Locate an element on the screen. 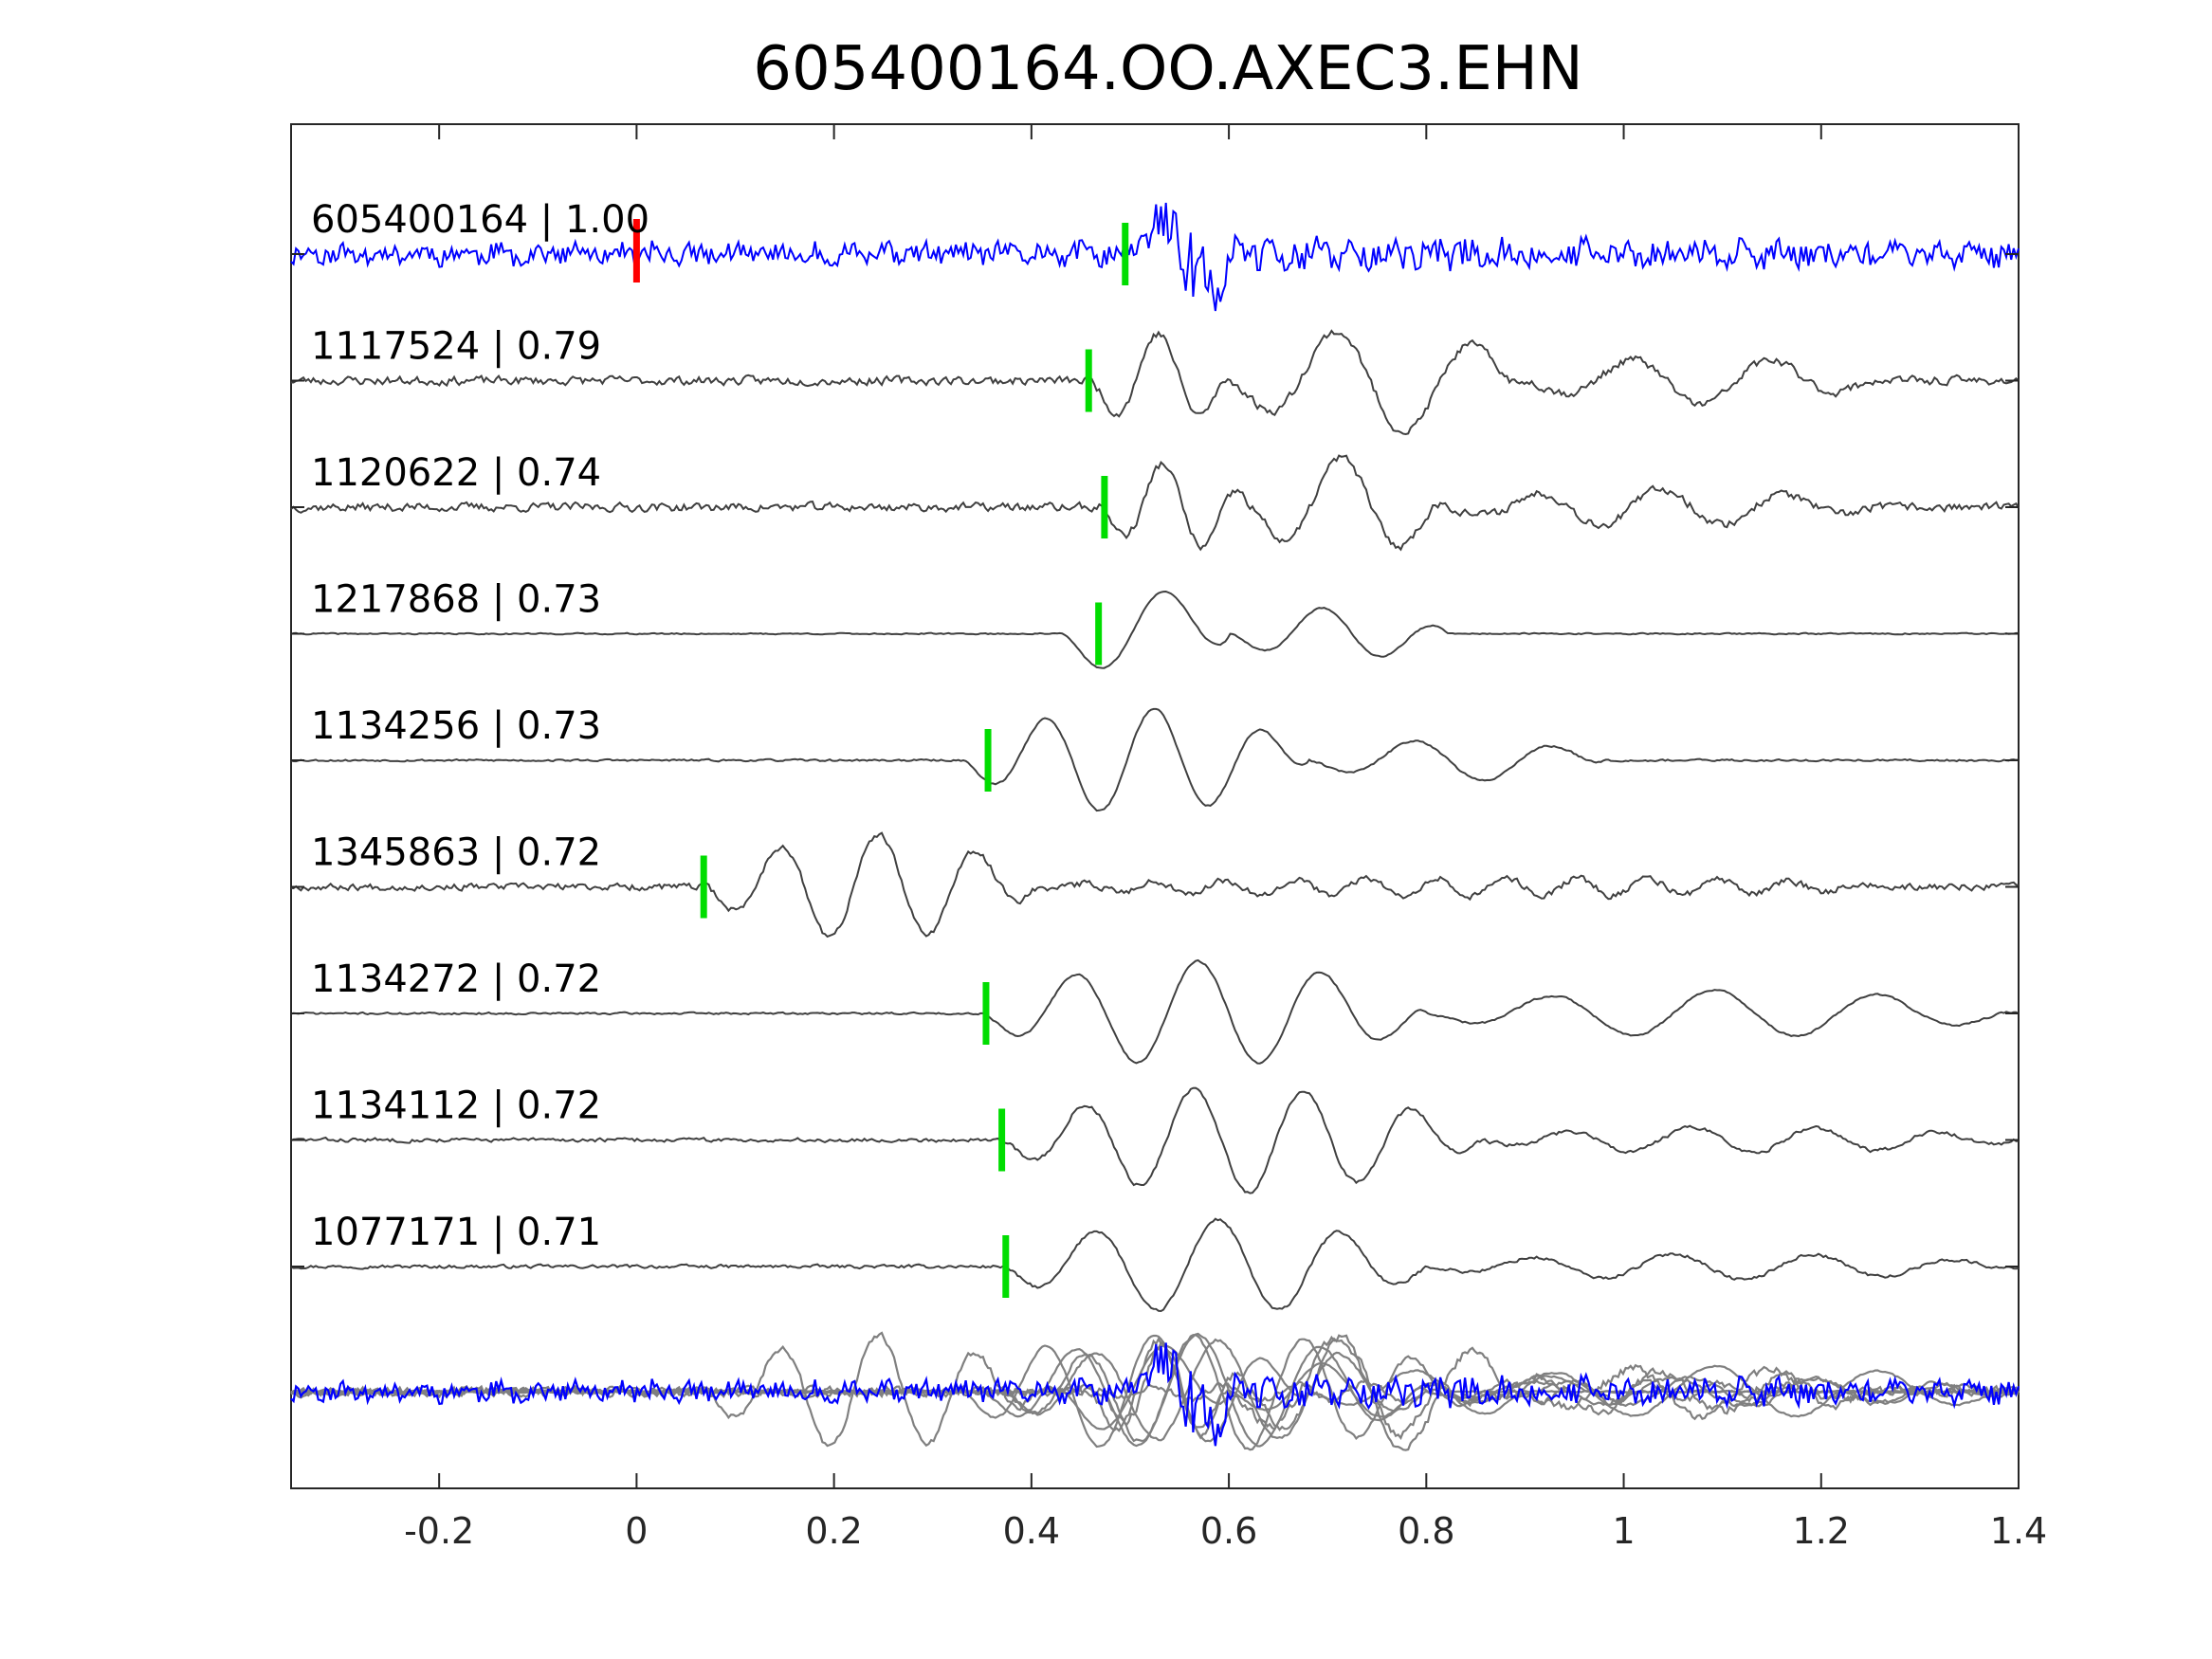  trace-label-1134256: 1134256 | 0.73 is located at coordinates (456, 726).